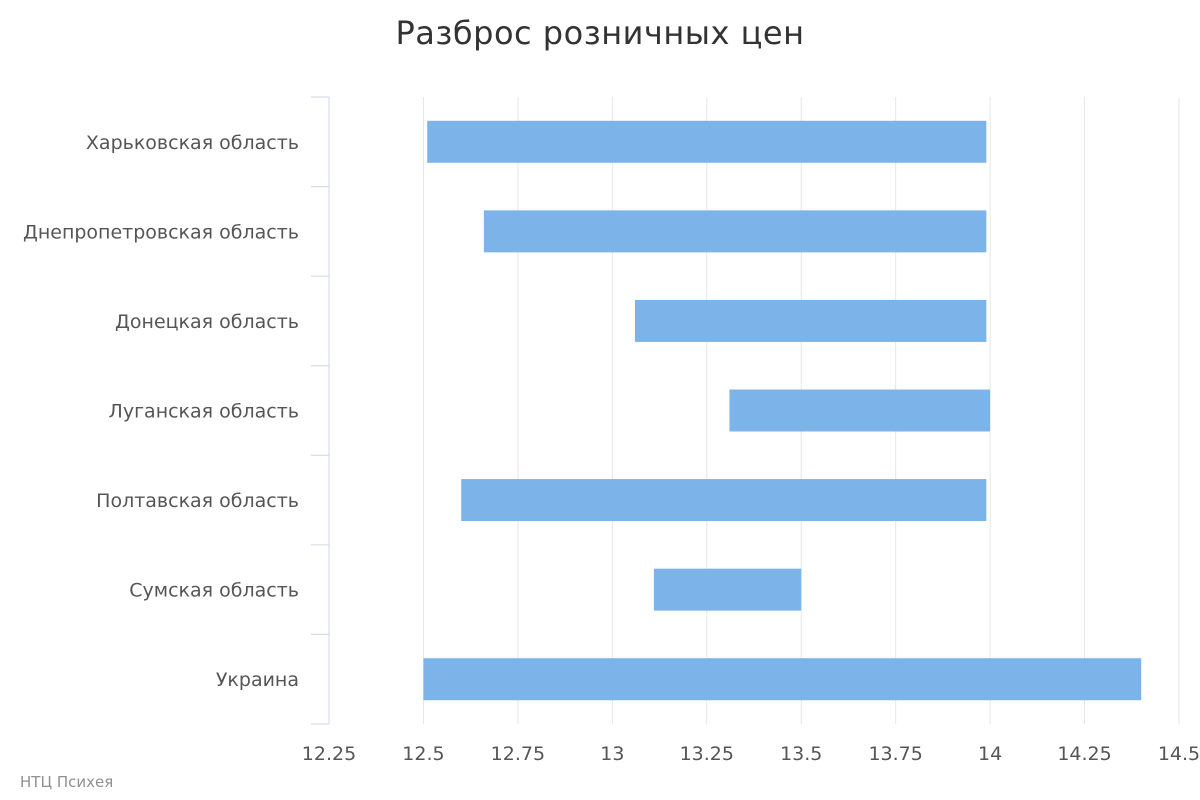  I want to click on category-label: Полтавская область, so click(197, 501).